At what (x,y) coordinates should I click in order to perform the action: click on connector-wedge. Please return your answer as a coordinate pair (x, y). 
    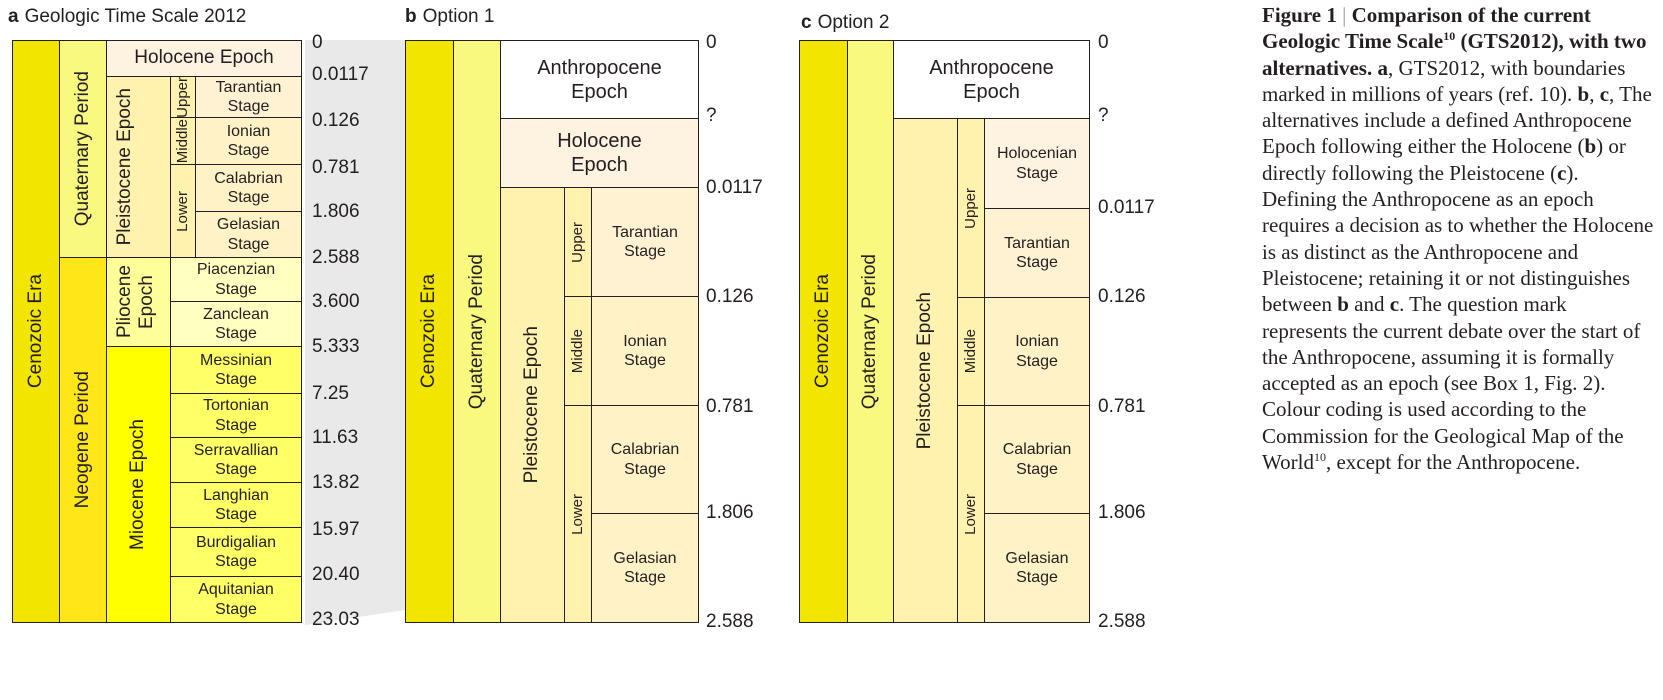
    Looking at the image, I should click on (355, 332).